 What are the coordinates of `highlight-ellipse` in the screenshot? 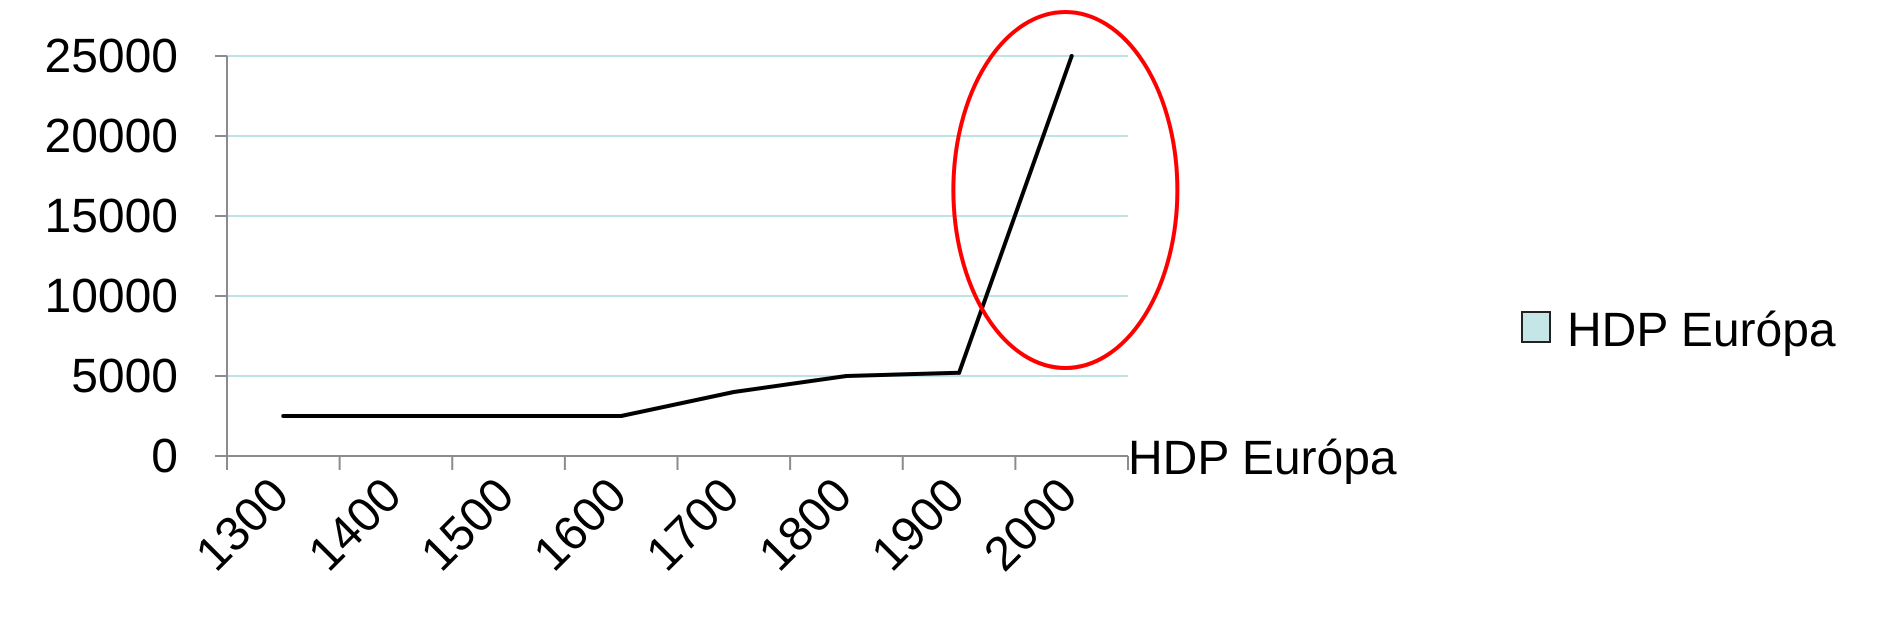 It's located at (1065, 190).